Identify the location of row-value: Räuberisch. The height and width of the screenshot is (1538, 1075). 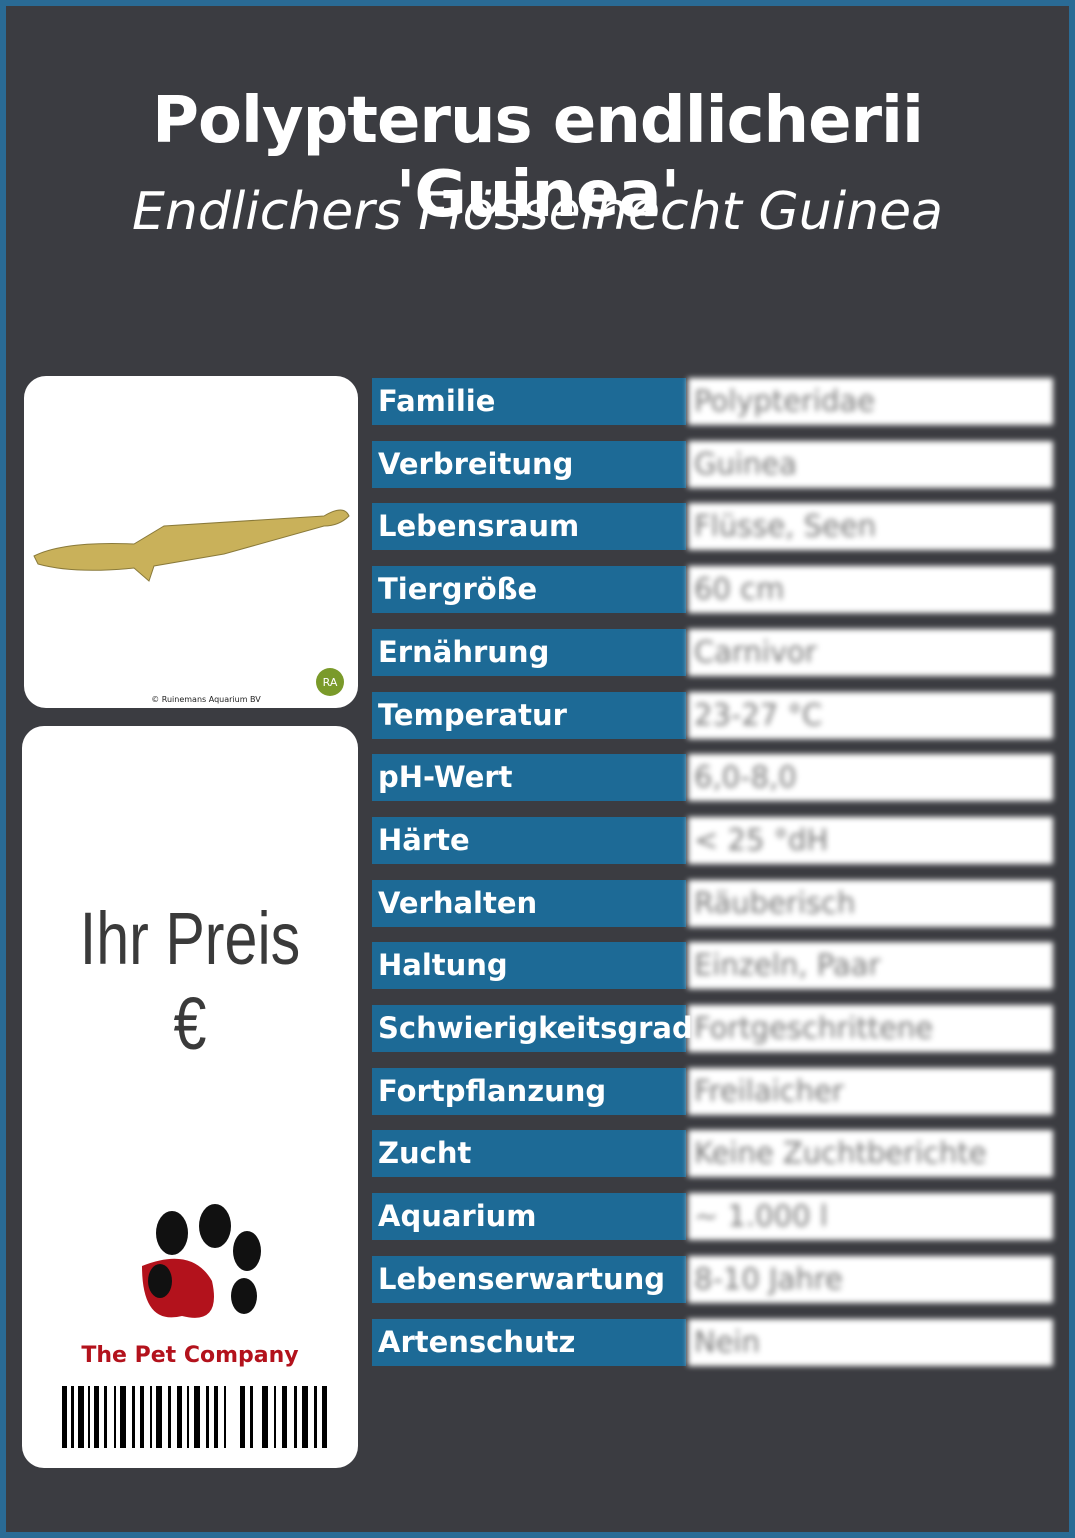
(870, 903).